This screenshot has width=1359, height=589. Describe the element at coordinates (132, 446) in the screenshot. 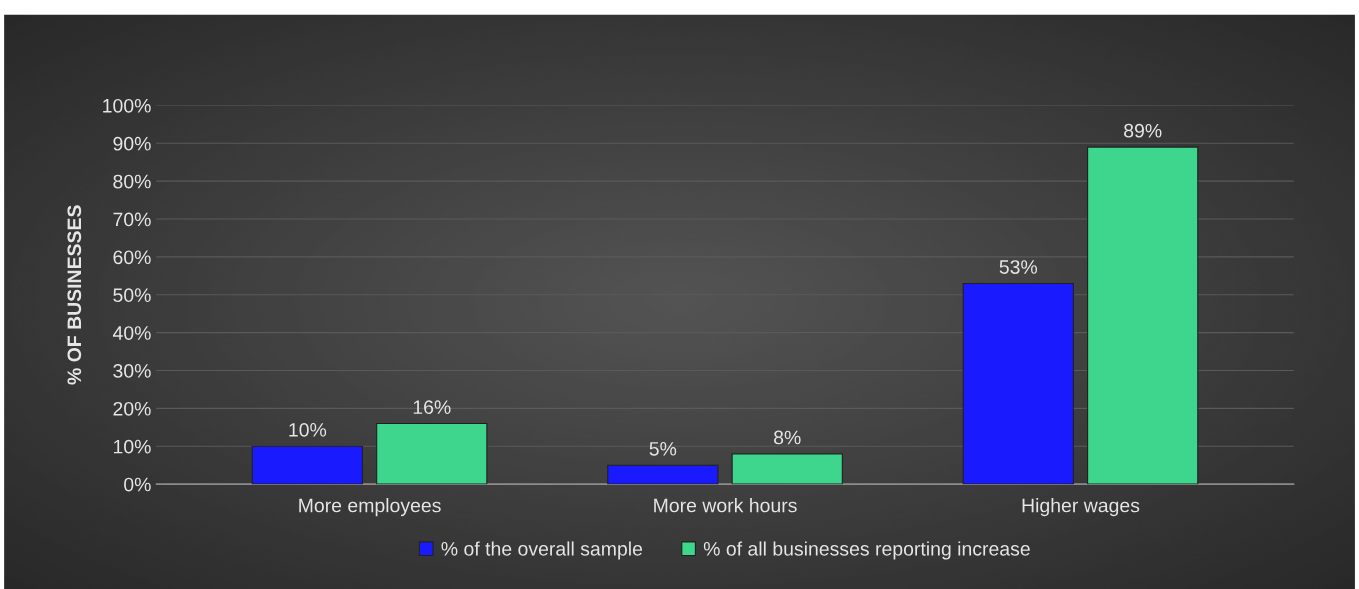

I see `y-tick-label: 10%` at that location.